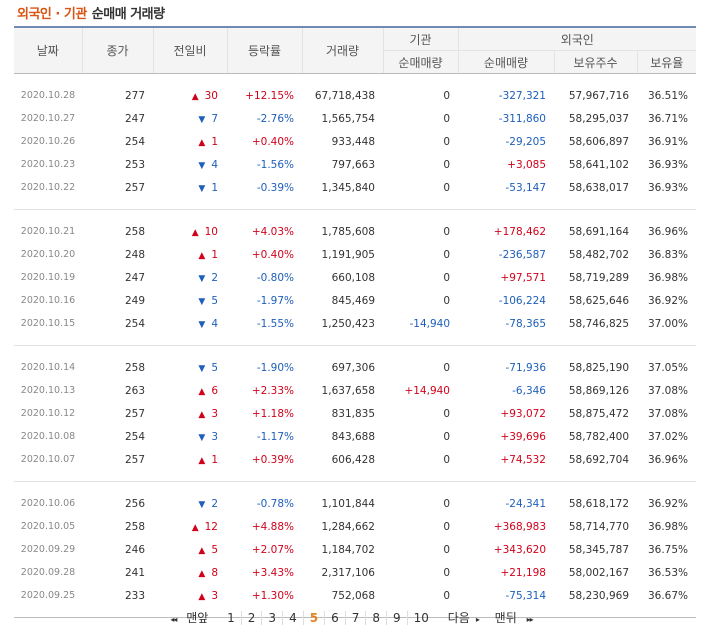 This screenshot has height=638, width=703. Describe the element at coordinates (668, 231) in the screenshot. I see `row-foreign-ratio: 36.96%` at that location.